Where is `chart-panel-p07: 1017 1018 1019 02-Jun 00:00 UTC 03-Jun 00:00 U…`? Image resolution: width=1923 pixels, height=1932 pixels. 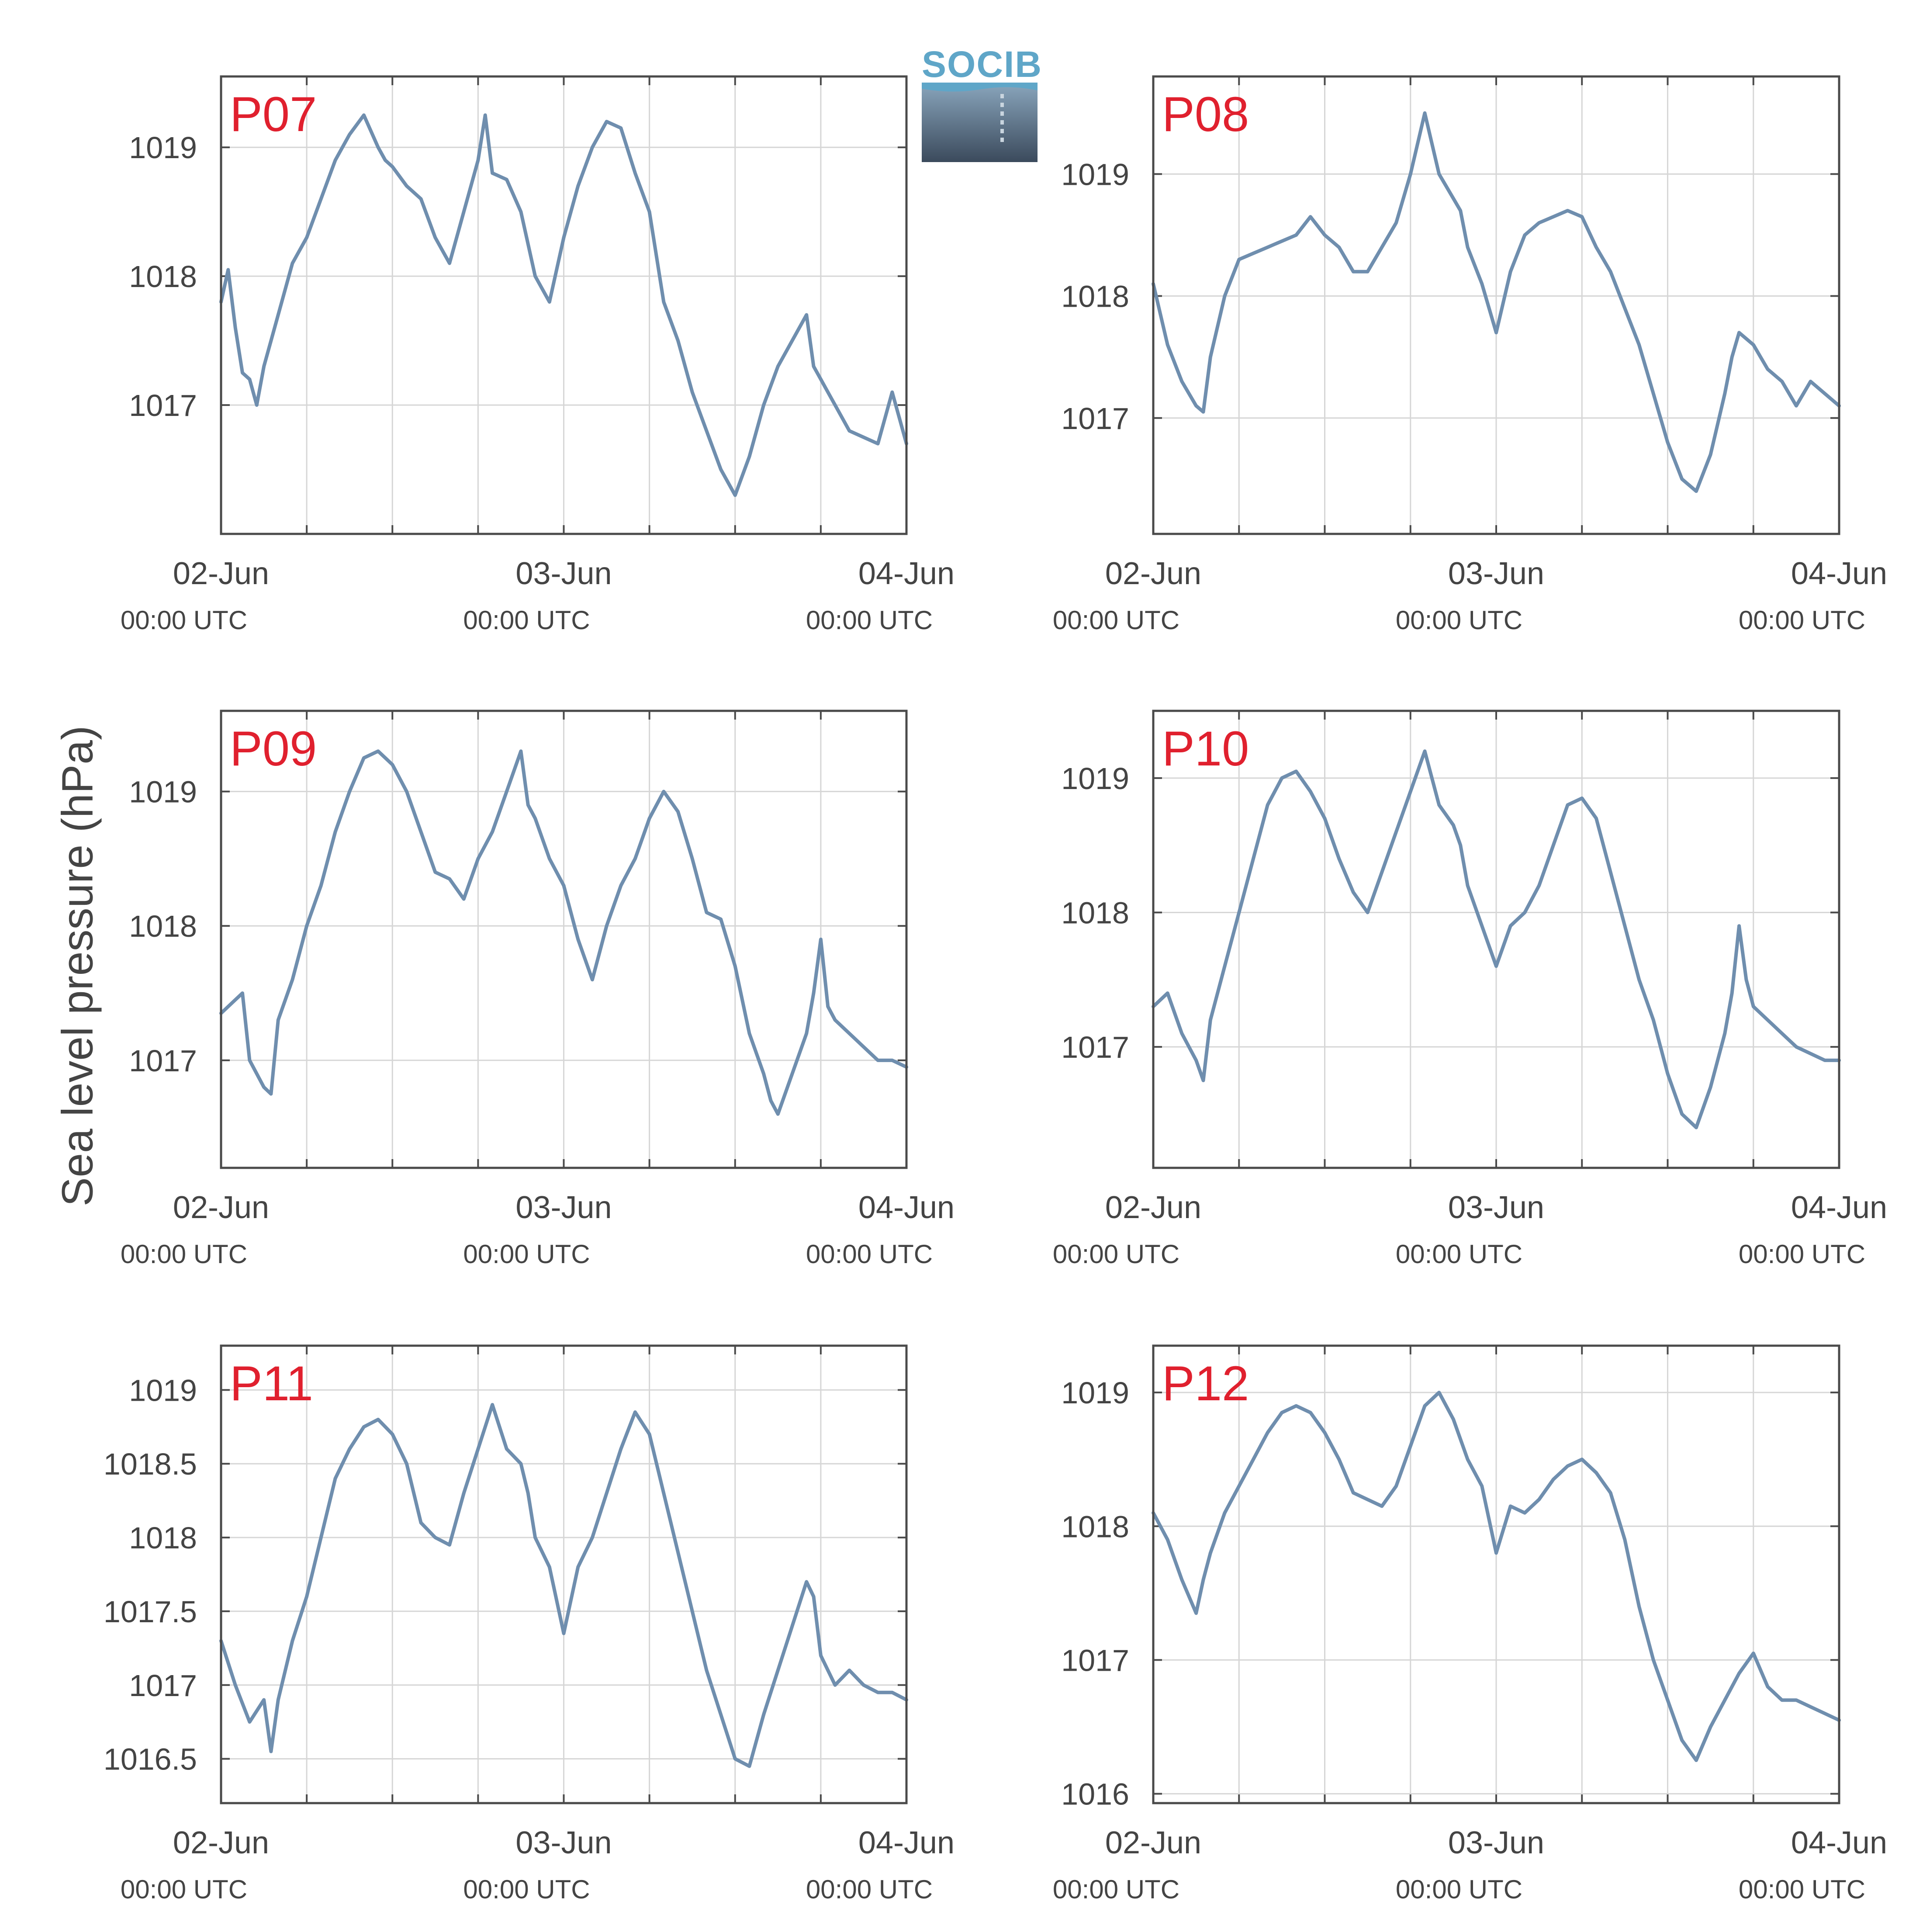 chart-panel-p07: 1017 1018 1019 02-Jun 00:00 UTC 03-Jun 00:00 U… is located at coordinates (538, 355).